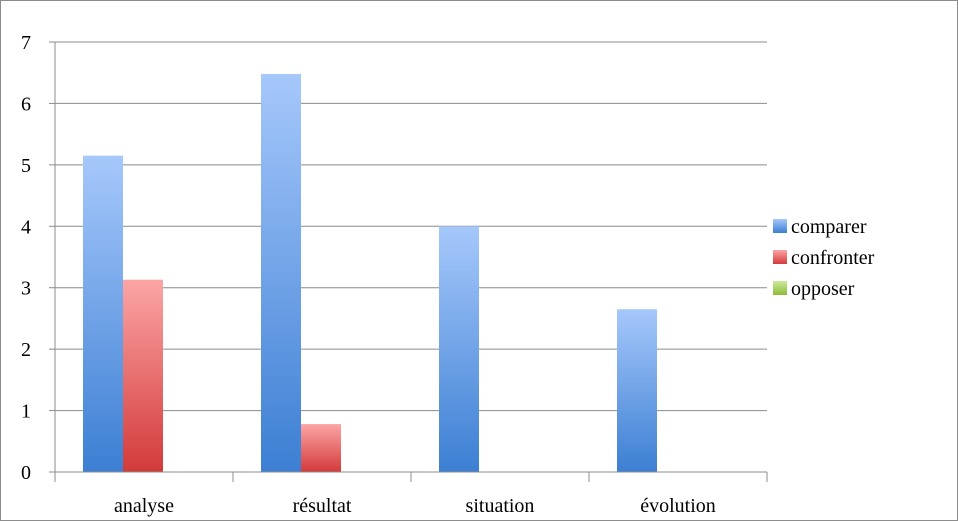 This screenshot has width=958, height=521. I want to click on bar-comparer-résultat, so click(281, 272).